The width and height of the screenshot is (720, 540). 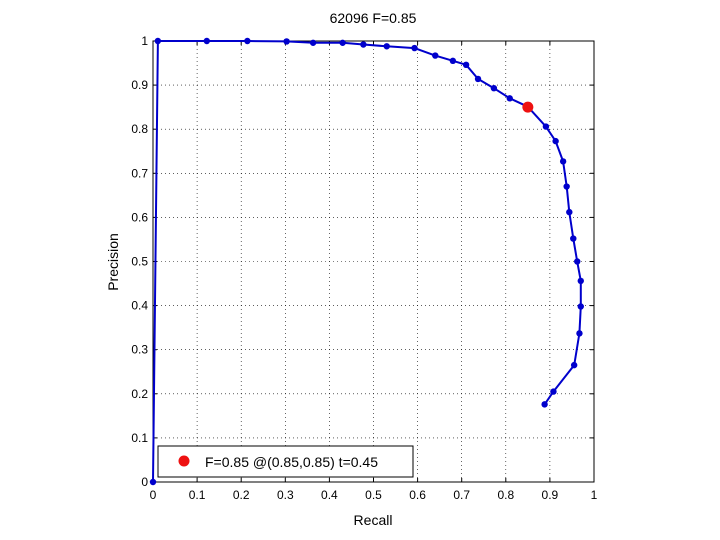 I want to click on x-axis-label: Recall, so click(x=373, y=520).